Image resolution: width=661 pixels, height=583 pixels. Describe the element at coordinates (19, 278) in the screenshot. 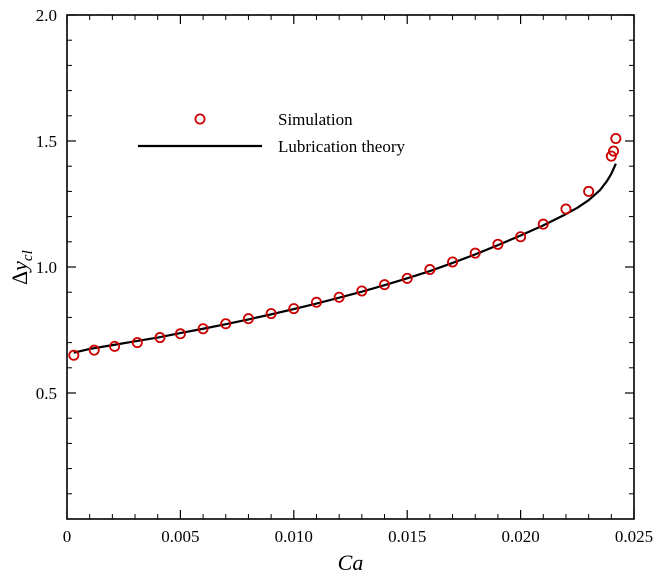

I see `y-axis-title-prefix: Δ` at that location.